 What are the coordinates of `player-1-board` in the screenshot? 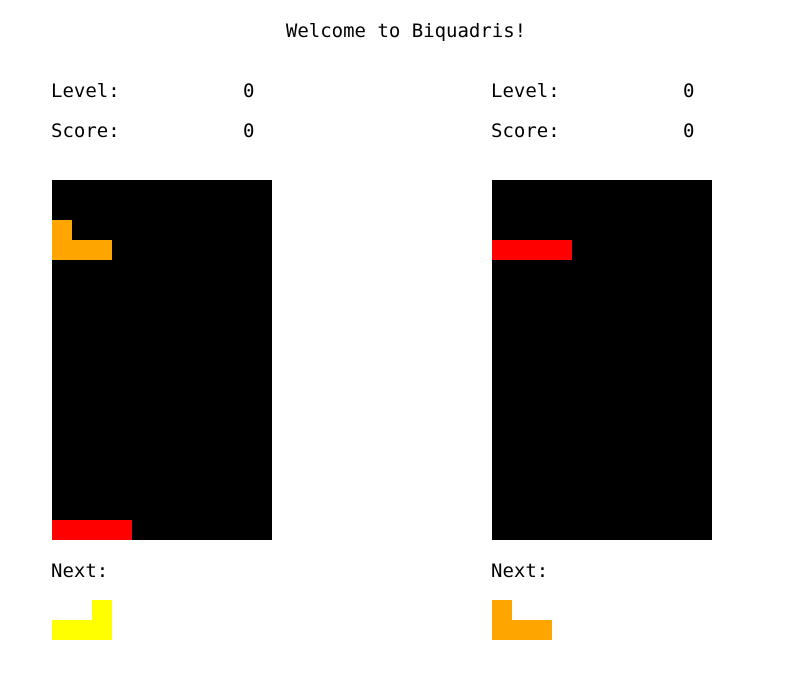 It's located at (162, 360).